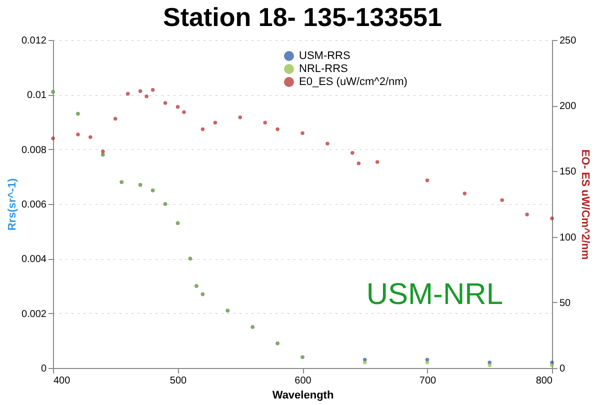 The width and height of the screenshot is (596, 405). Describe the element at coordinates (34, 314) in the screenshot. I see `y-tick-label: 0.002` at that location.